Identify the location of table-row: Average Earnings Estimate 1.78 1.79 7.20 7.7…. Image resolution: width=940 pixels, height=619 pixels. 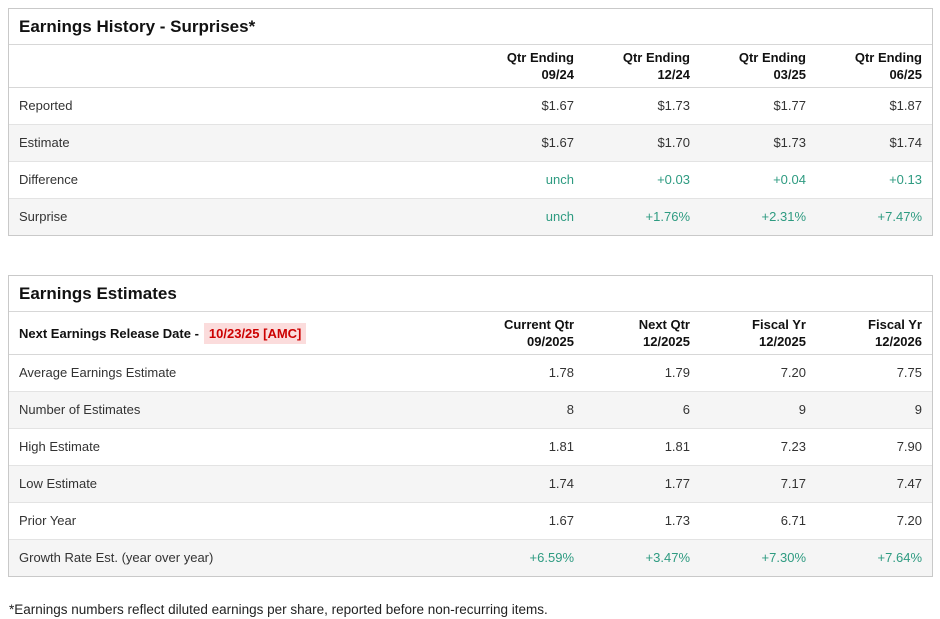
(470, 373).